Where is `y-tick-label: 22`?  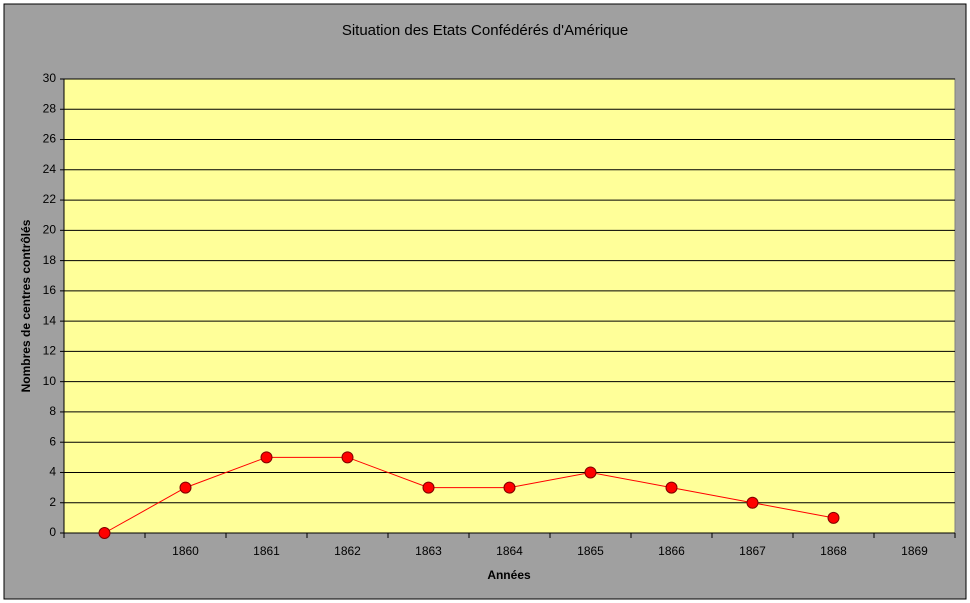
y-tick-label: 22 is located at coordinates (50, 199).